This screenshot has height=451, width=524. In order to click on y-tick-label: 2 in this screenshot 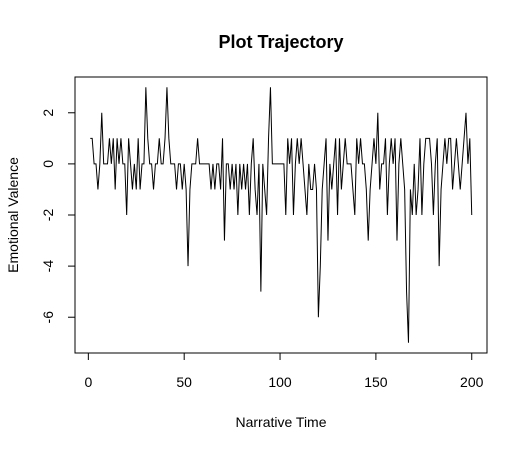, I will do `click(48, 113)`.